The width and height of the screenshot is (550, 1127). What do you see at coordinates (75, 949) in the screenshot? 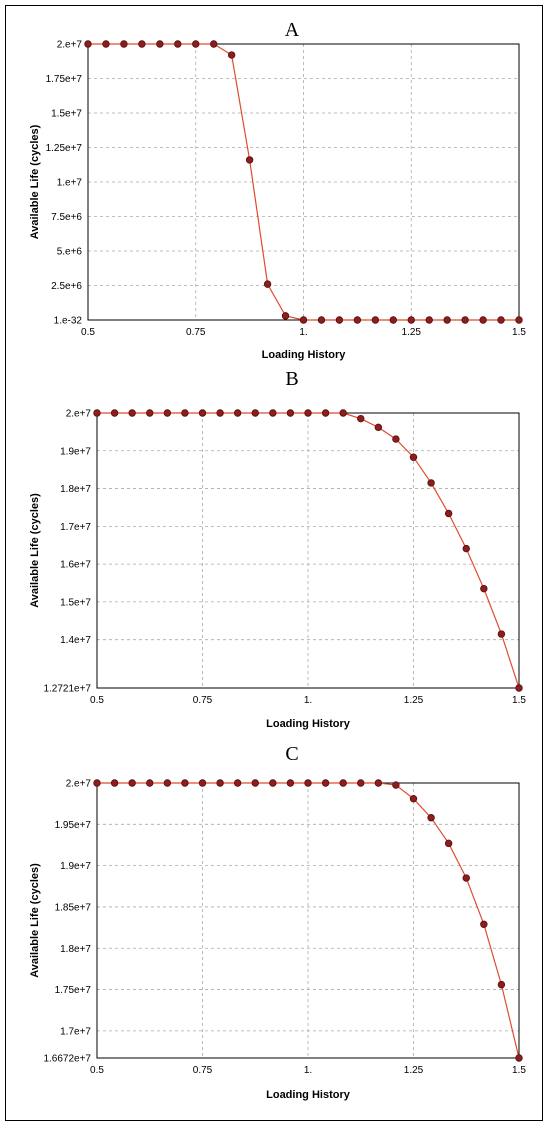
I see `chart-c-y-tick-label: 1.8e+7` at bounding box center [75, 949].